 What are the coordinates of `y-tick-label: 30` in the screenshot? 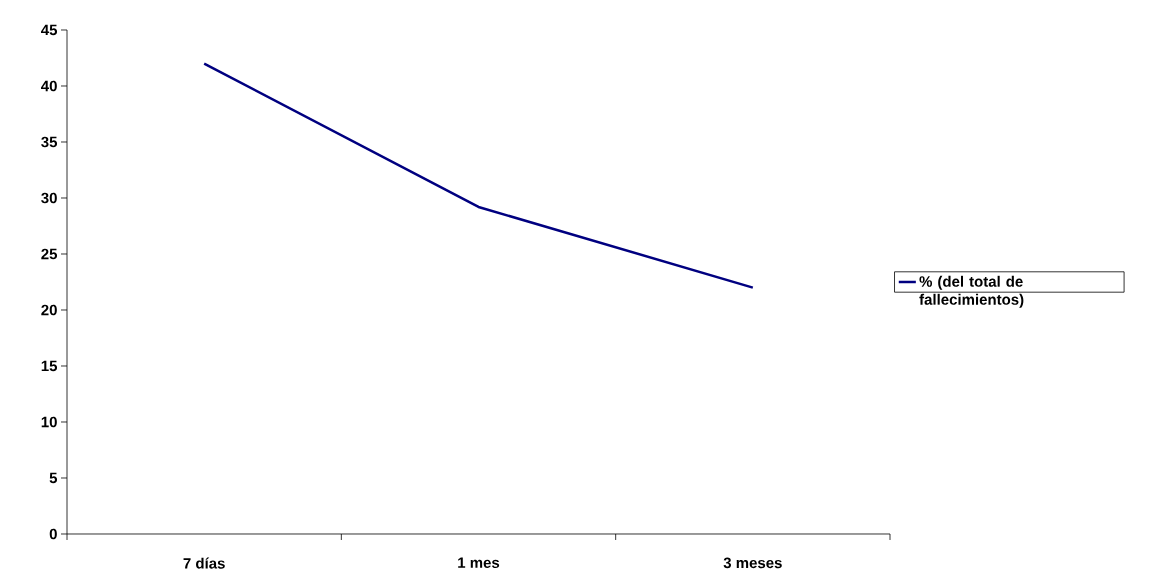 It's located at (49, 198).